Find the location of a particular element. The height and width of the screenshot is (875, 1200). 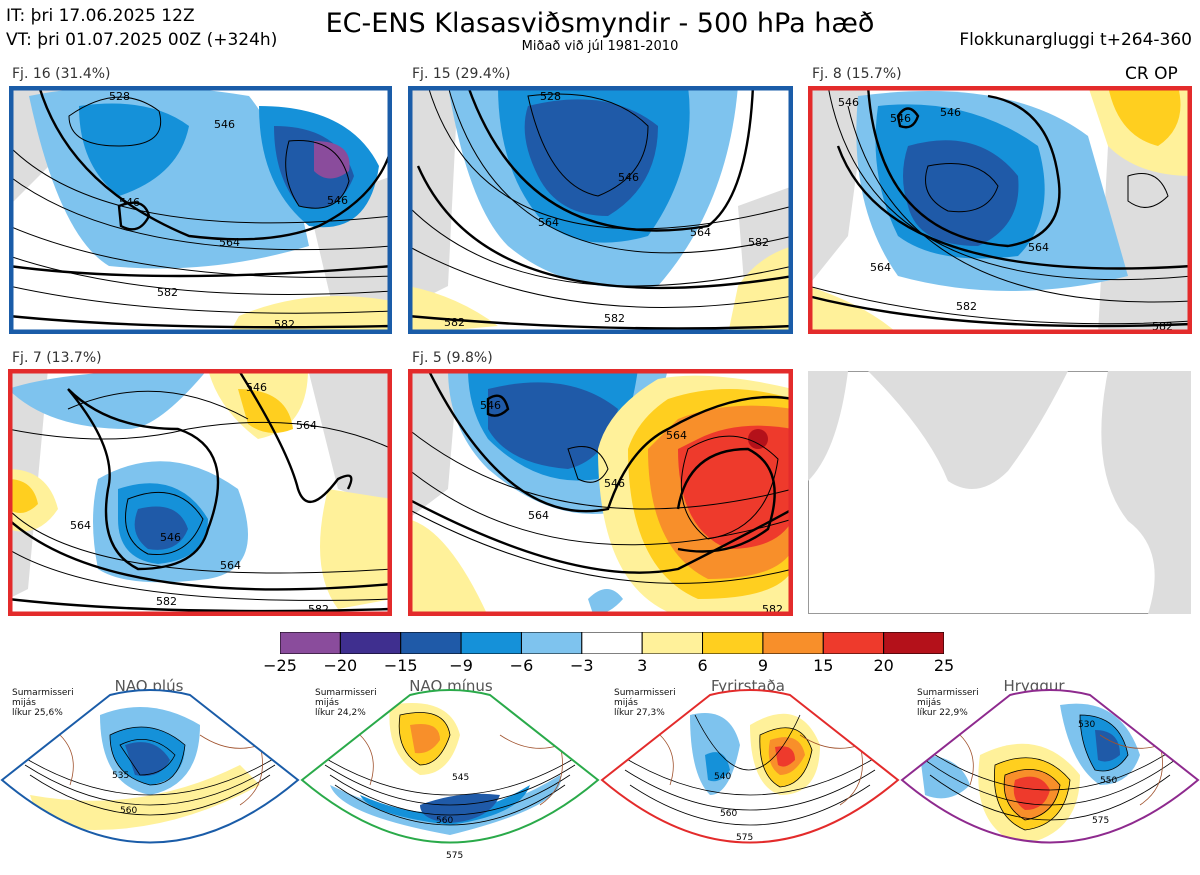

valid-time: VT: þri 01.07.2025 00Z (+324h) is located at coordinates (142, 40).